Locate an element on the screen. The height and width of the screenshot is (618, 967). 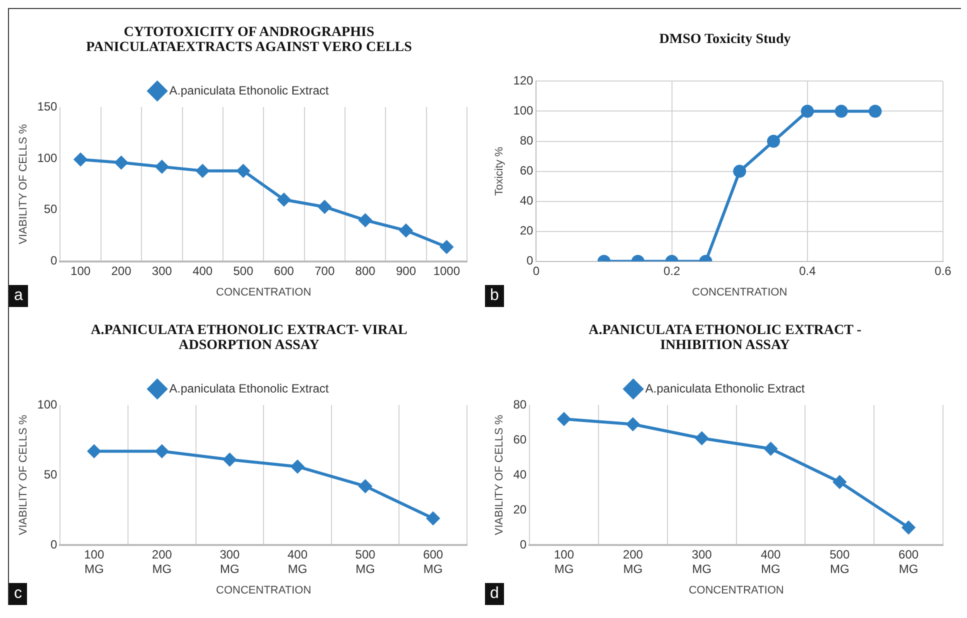
chart-title: A.PANICULATA ETHONOLIC EXTRACT - INHIBITION ASSAY is located at coordinates (725, 338).